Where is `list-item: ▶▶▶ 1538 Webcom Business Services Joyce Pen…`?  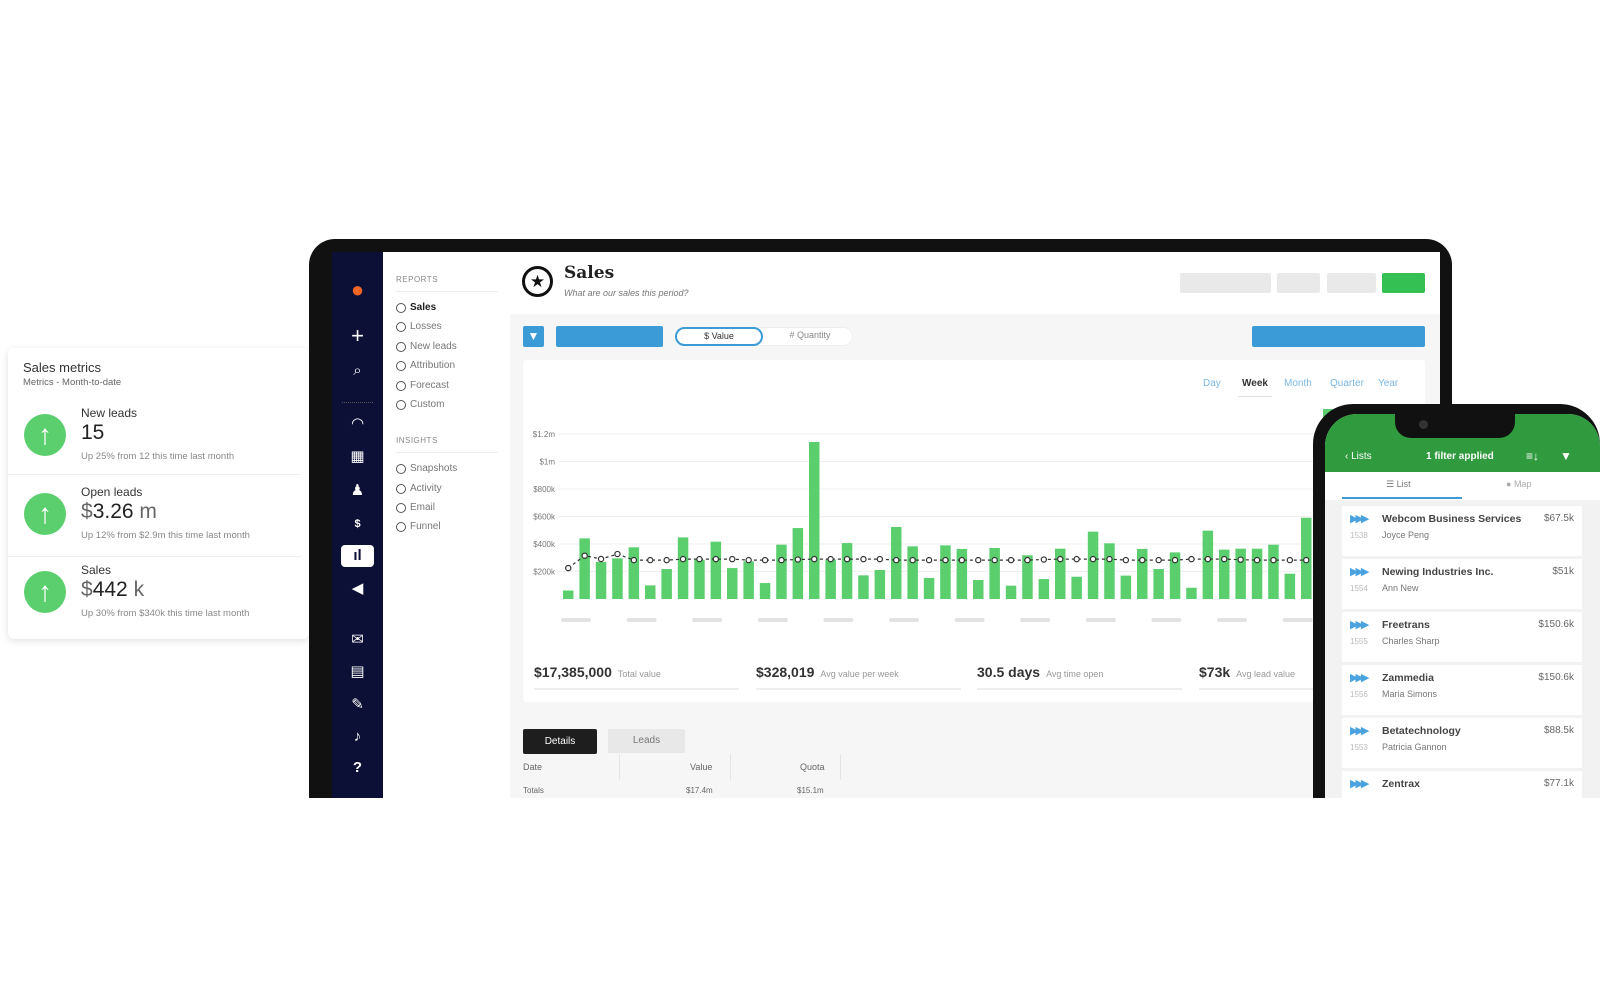
list-item: ▶▶▶ 1538 Webcom Business Services Joyce Pen… is located at coordinates (1462, 531).